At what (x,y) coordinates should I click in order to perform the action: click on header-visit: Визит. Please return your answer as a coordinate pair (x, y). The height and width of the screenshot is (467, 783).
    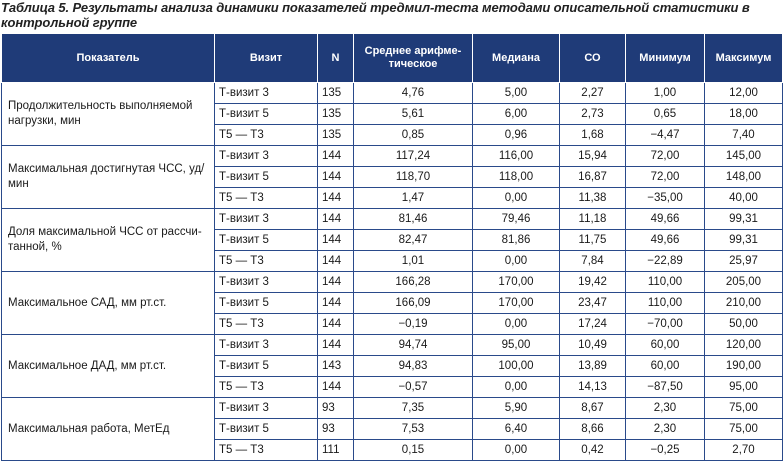
    Looking at the image, I should click on (266, 58).